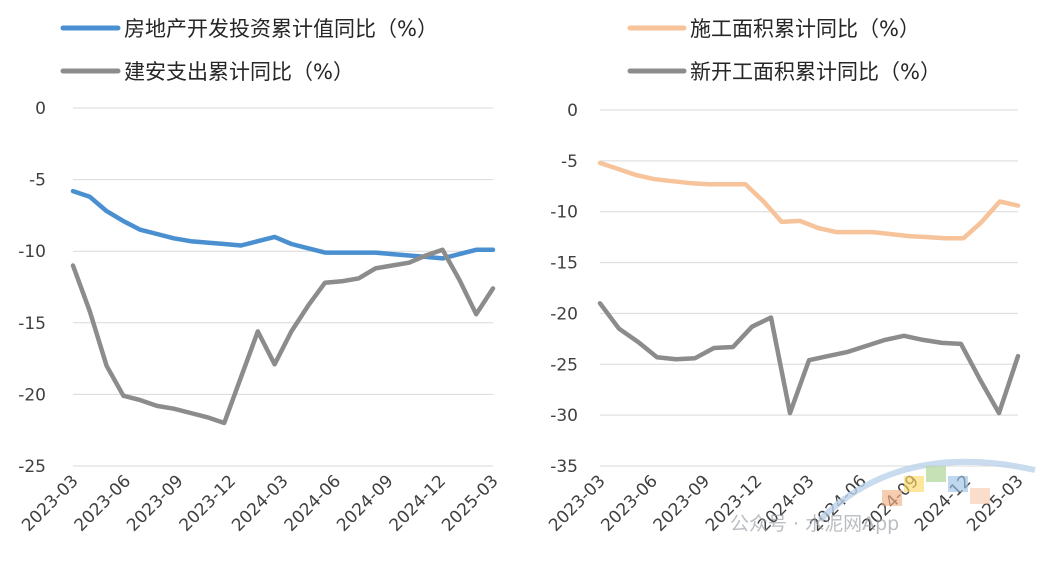  Describe the element at coordinates (814, 524) in the screenshot. I see `watermark-text: 公众号 · 水泥网App` at that location.